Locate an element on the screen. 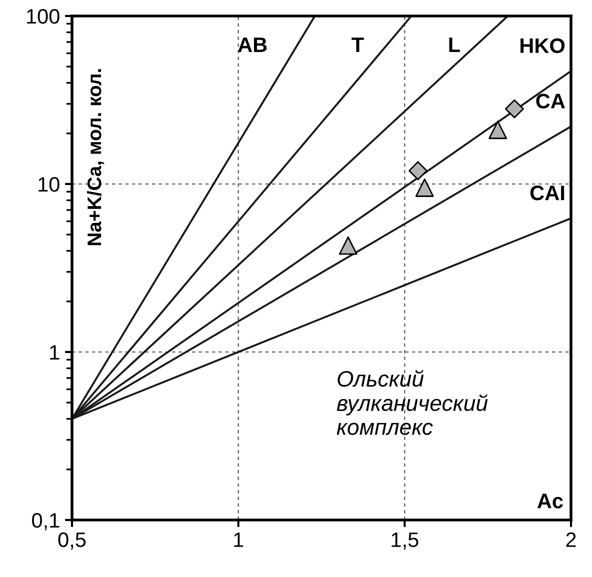 The height and width of the screenshot is (577, 592). y-axis-title: Na+K/Ca, мол. кол. is located at coordinates (95, 157).